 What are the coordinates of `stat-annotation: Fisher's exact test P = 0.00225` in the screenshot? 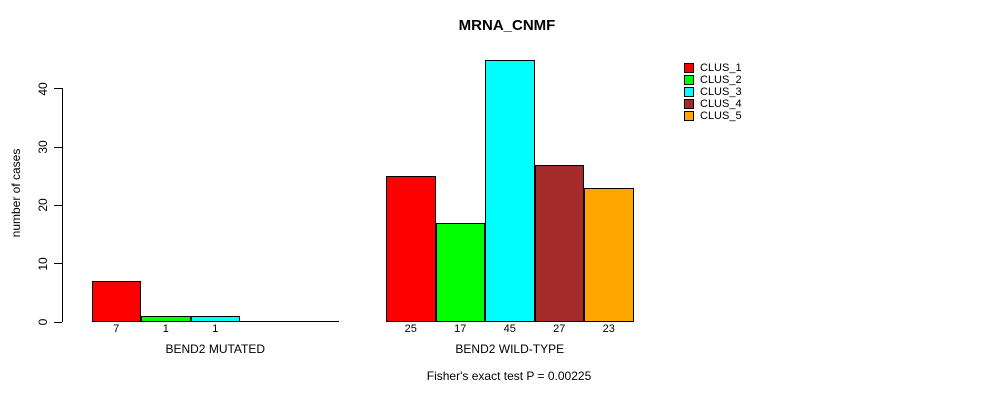 It's located at (509, 376).